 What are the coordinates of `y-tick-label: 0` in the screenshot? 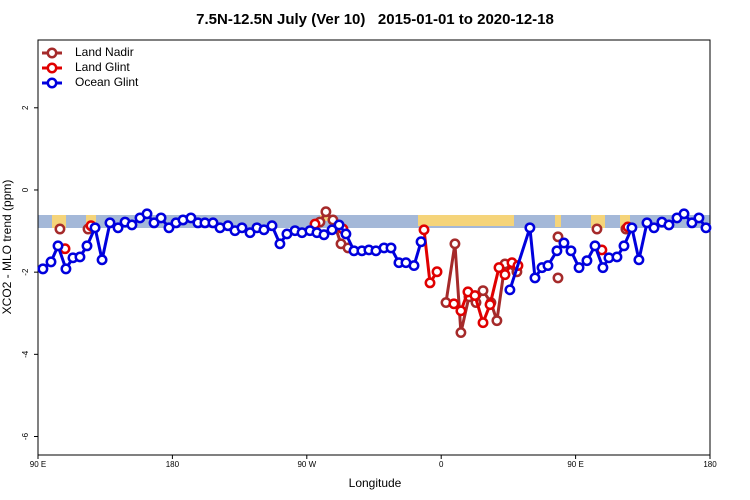 It's located at (25, 189).